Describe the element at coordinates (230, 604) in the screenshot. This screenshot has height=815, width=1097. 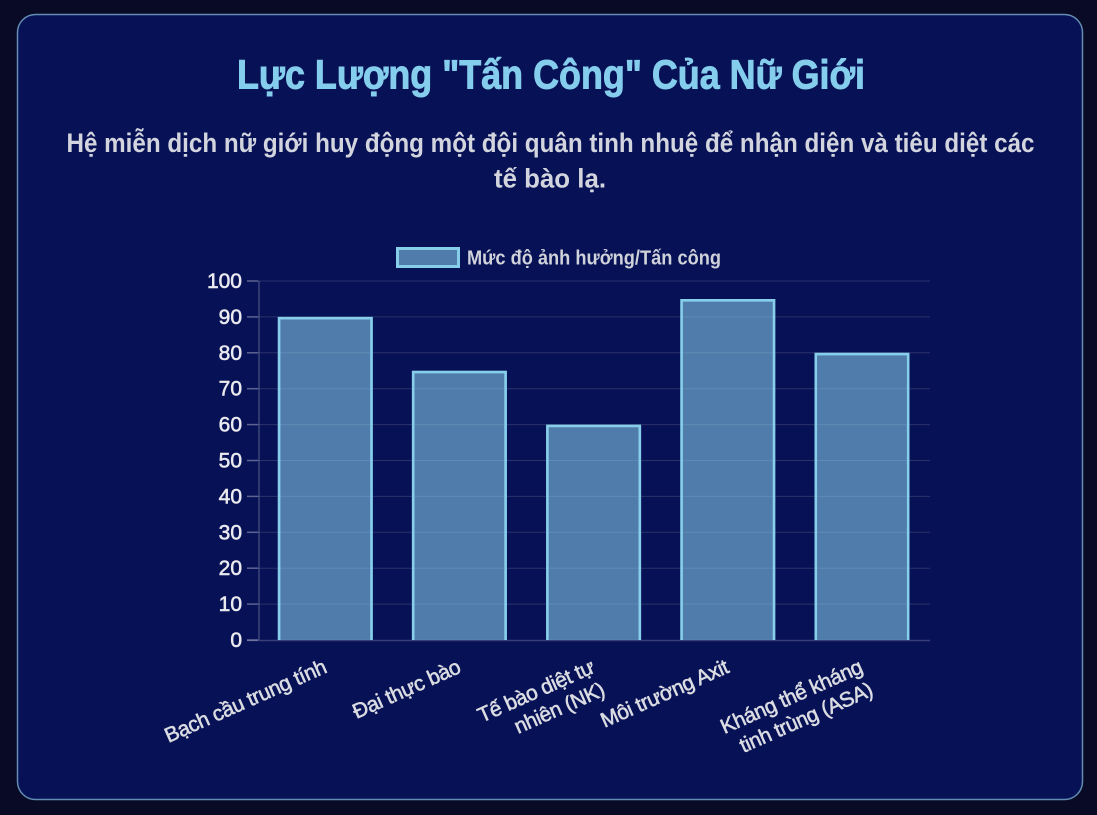
I see `svg-text: 10` at that location.